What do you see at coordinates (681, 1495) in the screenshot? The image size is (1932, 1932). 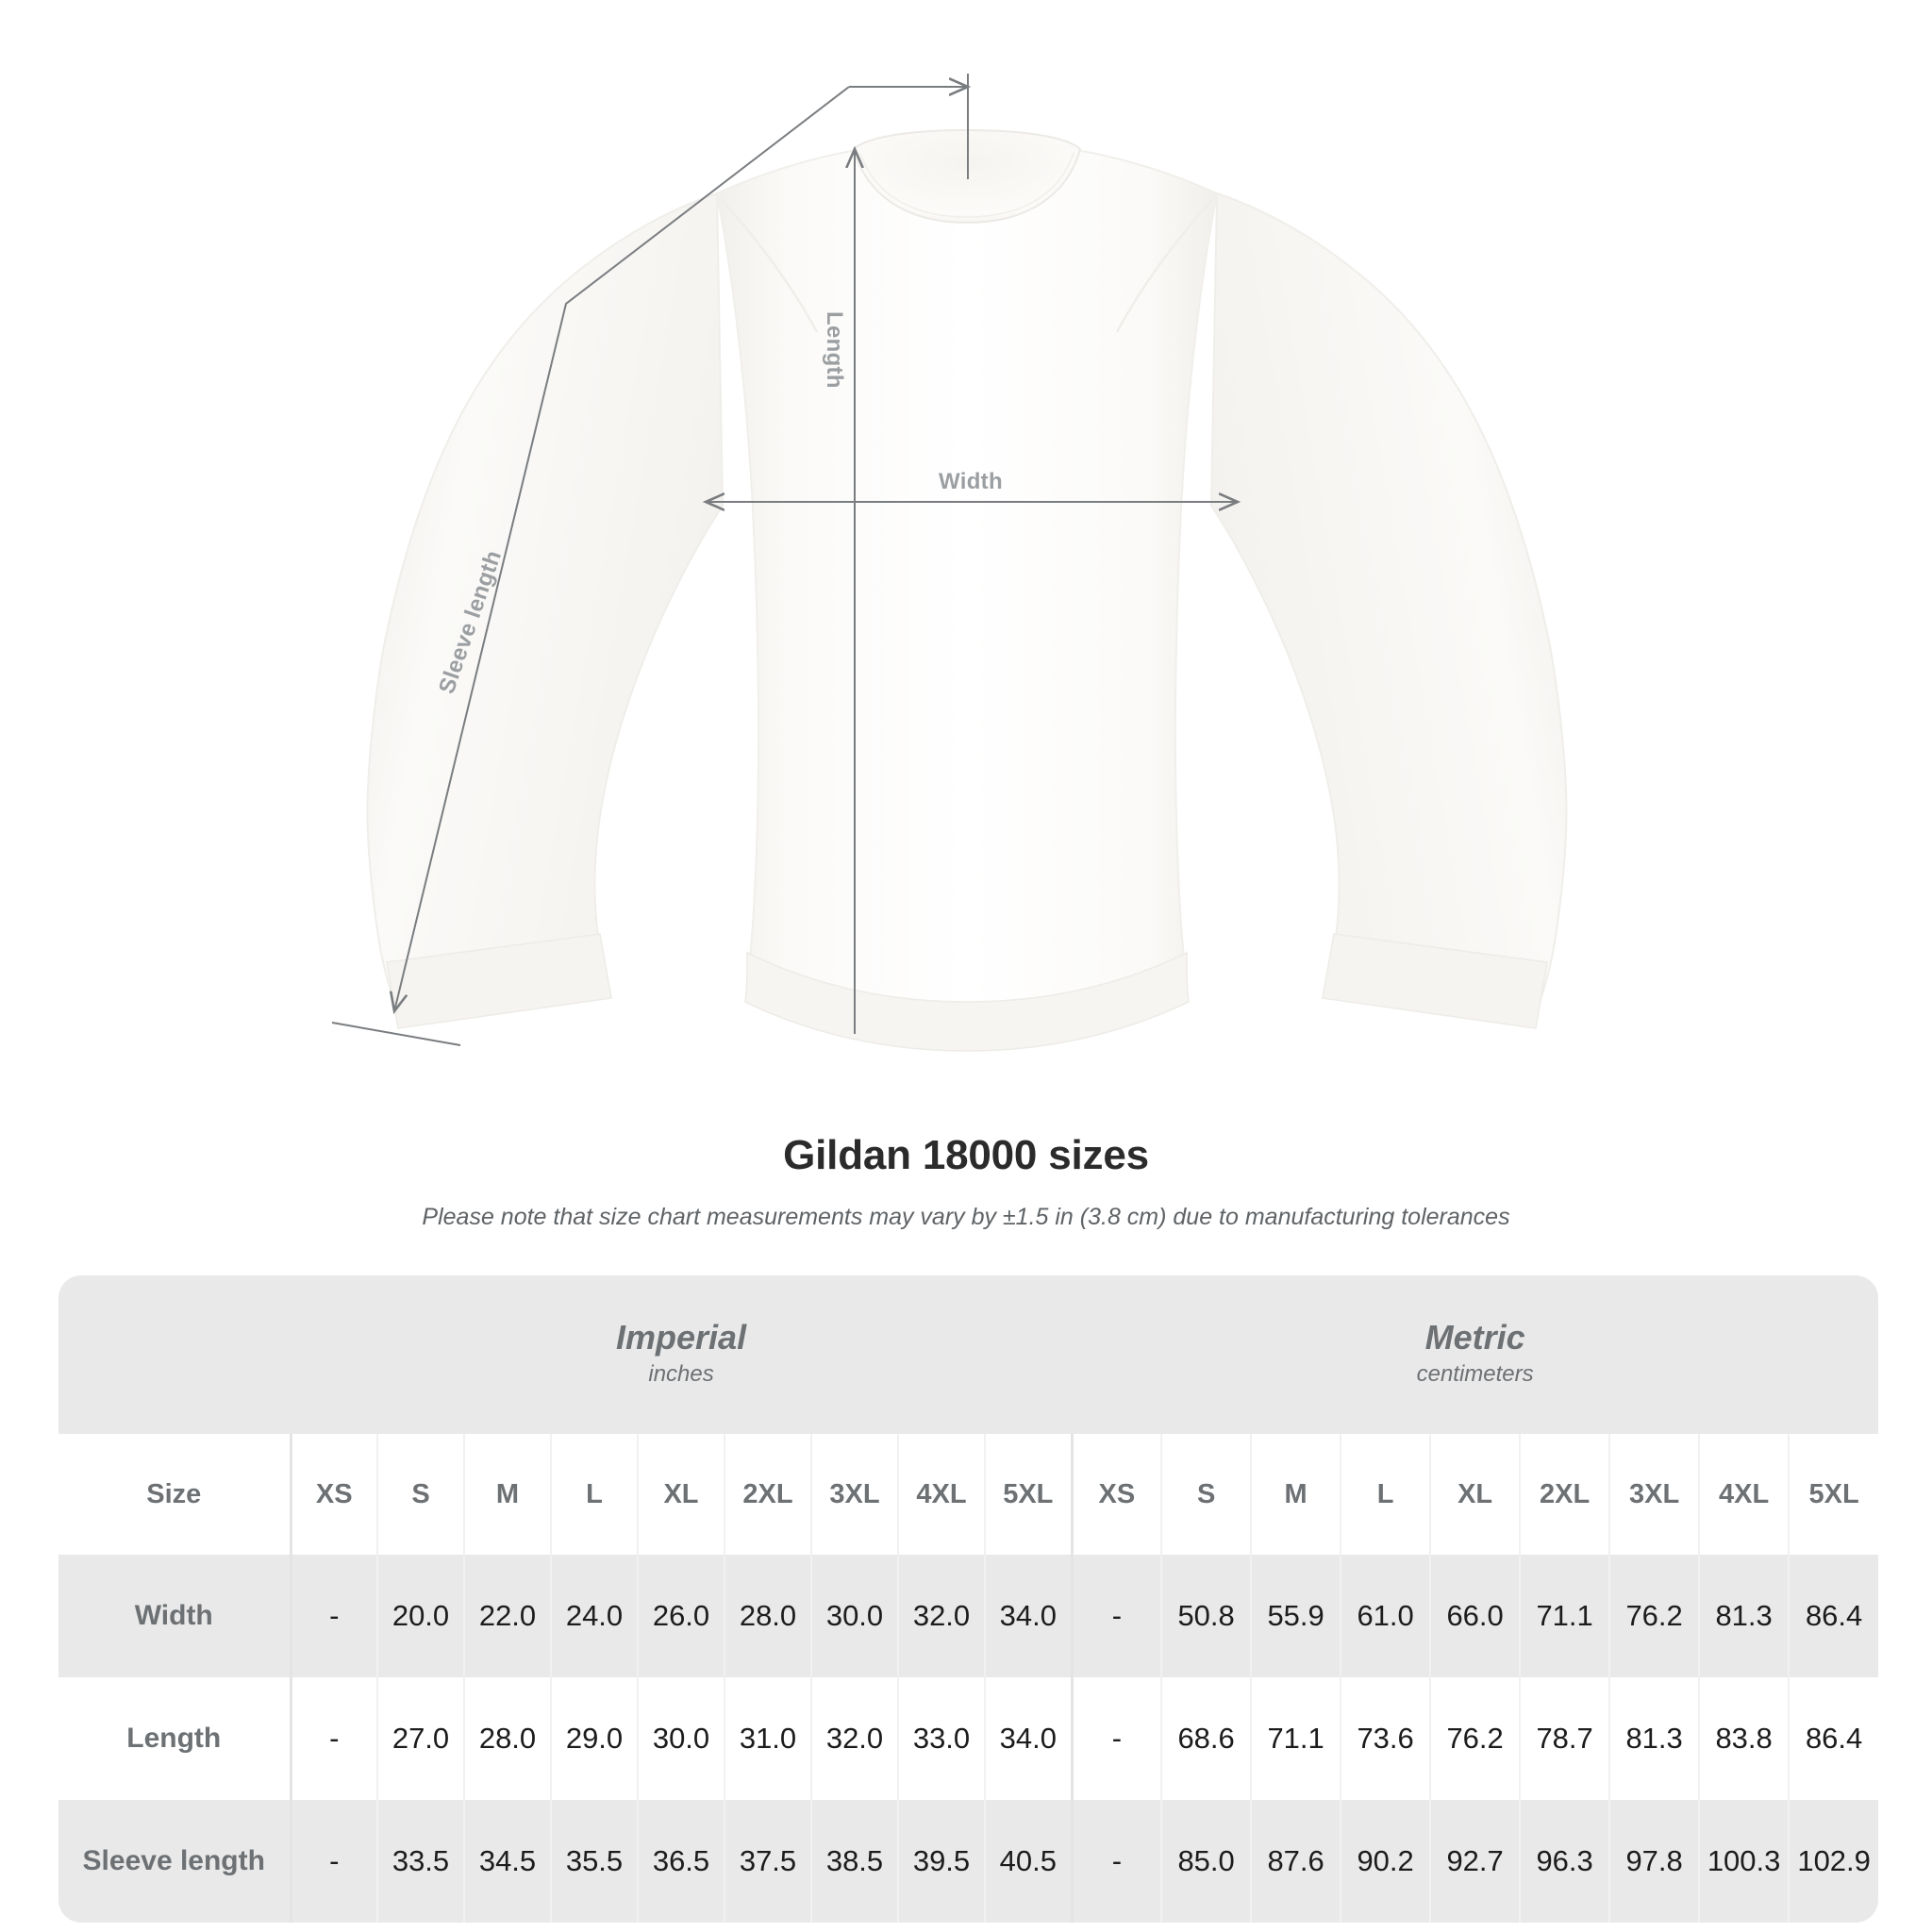 I see `size-header-imperial-xl: XL` at bounding box center [681, 1495].